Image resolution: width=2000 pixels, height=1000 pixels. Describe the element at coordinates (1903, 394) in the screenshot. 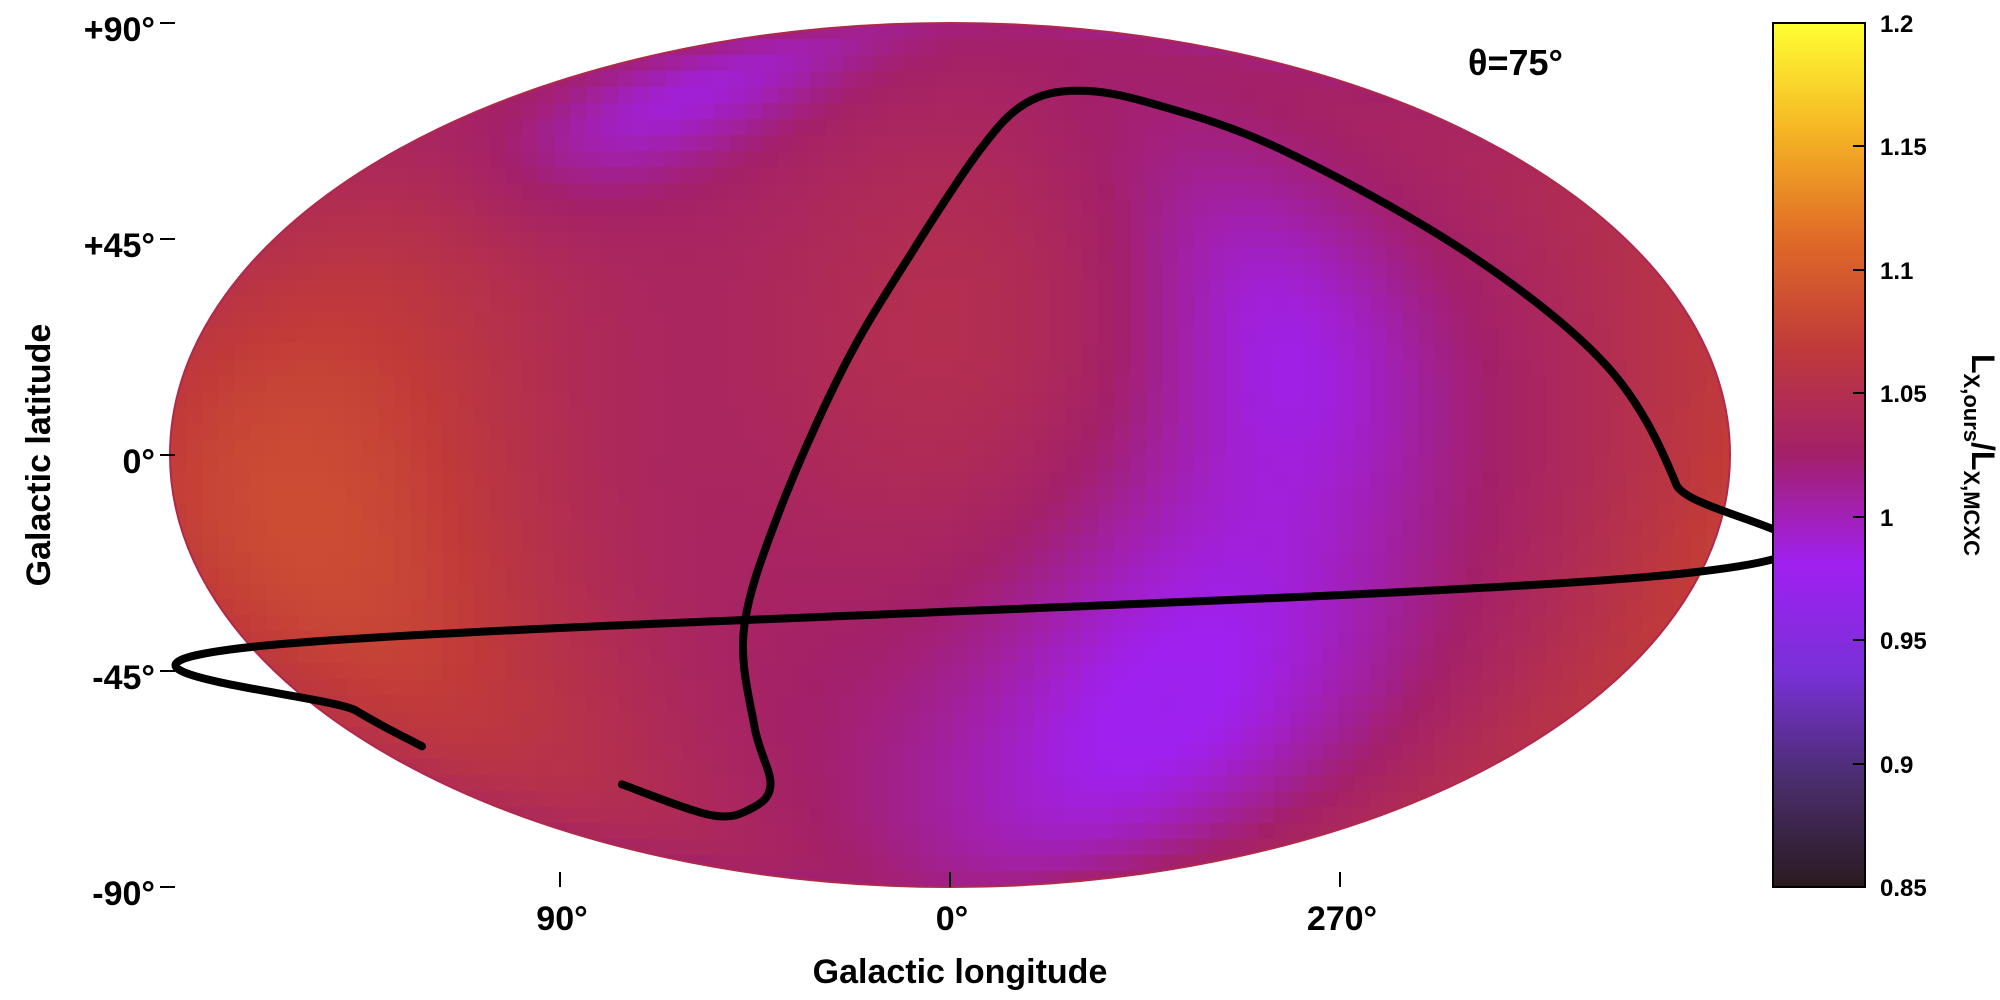

I see `colorbar-tick-label: 1.05` at that location.